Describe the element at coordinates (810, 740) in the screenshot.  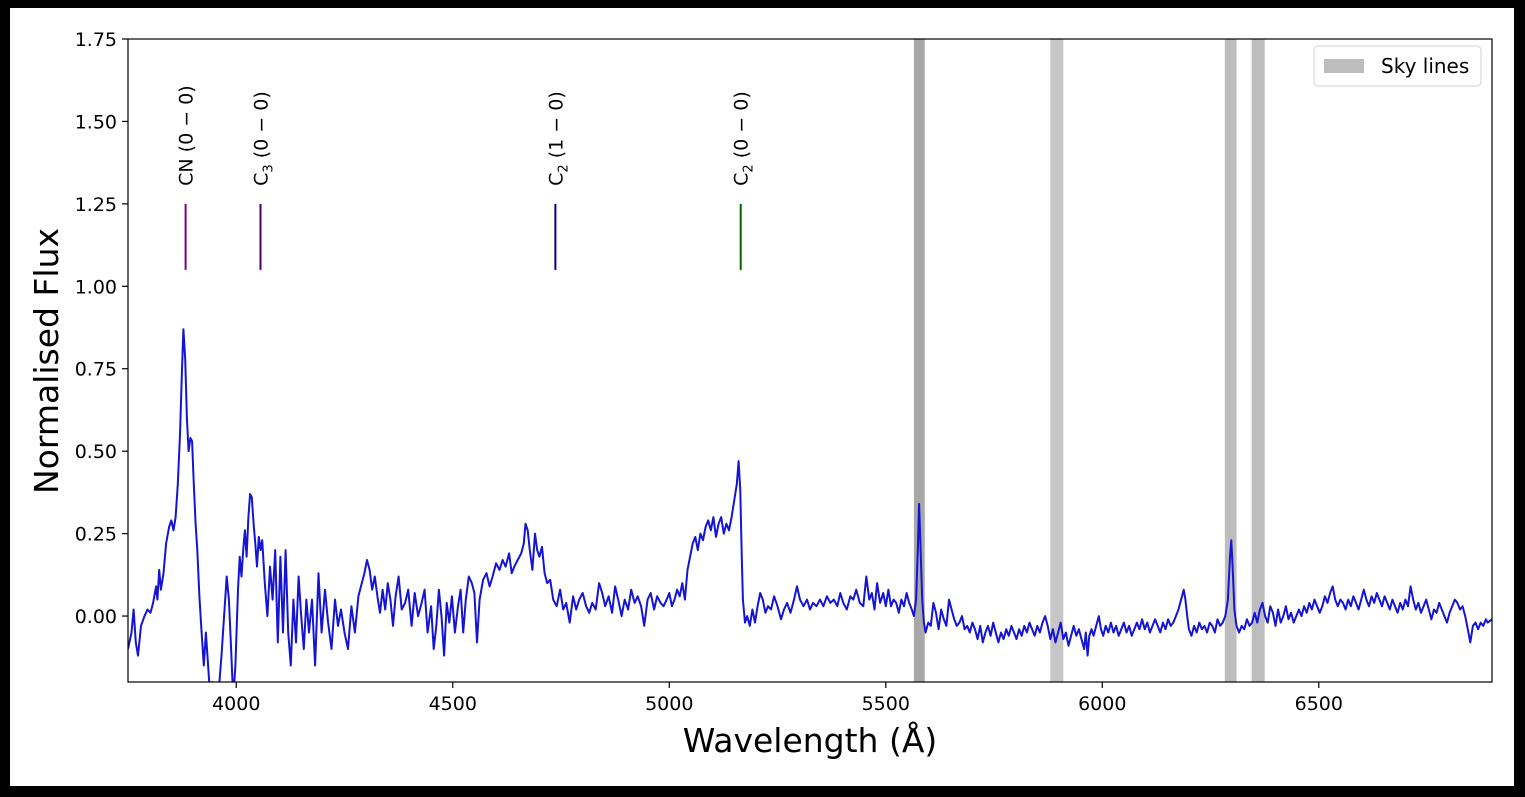
I see `x-axis-label: Wavelength (Å)` at that location.